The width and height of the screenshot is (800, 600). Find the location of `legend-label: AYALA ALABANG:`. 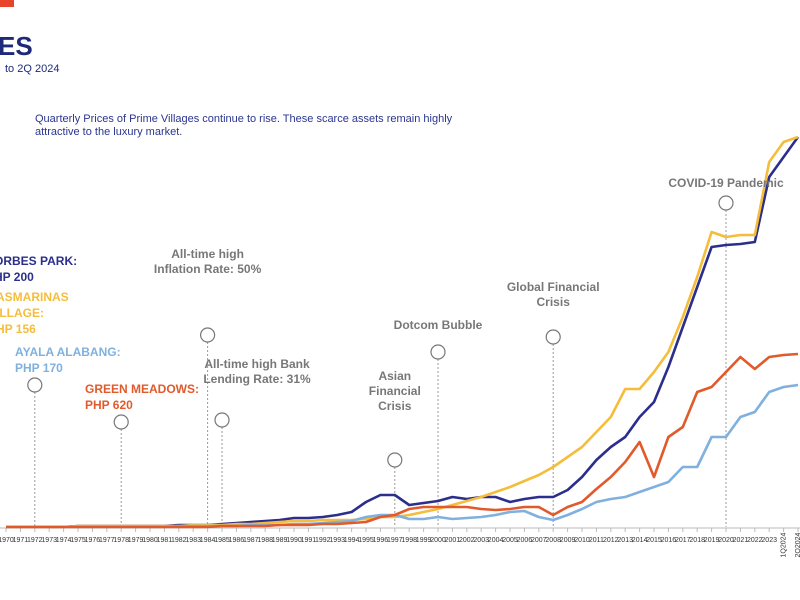

legend-label: AYALA ALABANG: is located at coordinates (68, 352).